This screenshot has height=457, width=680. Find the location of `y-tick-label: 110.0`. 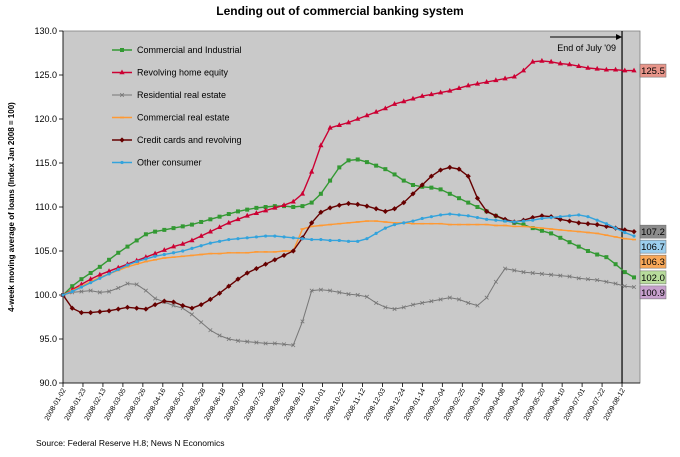

y-tick-label: 110.0 is located at coordinates (46, 207).